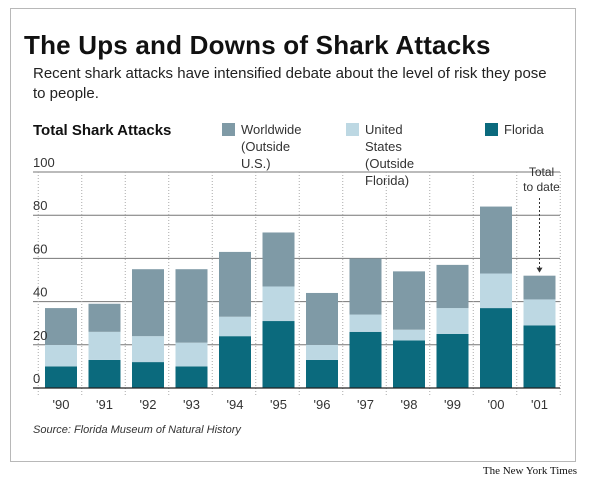 The width and height of the screenshot is (589, 484). I want to click on y-tick-label: 0, so click(36, 378).